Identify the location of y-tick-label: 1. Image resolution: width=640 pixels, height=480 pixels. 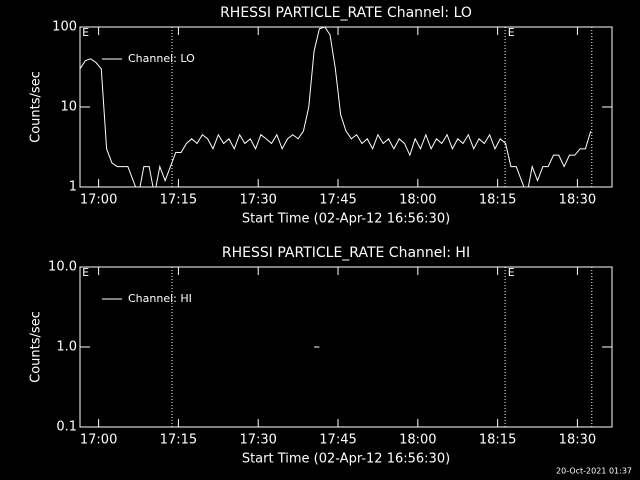
(73, 187).